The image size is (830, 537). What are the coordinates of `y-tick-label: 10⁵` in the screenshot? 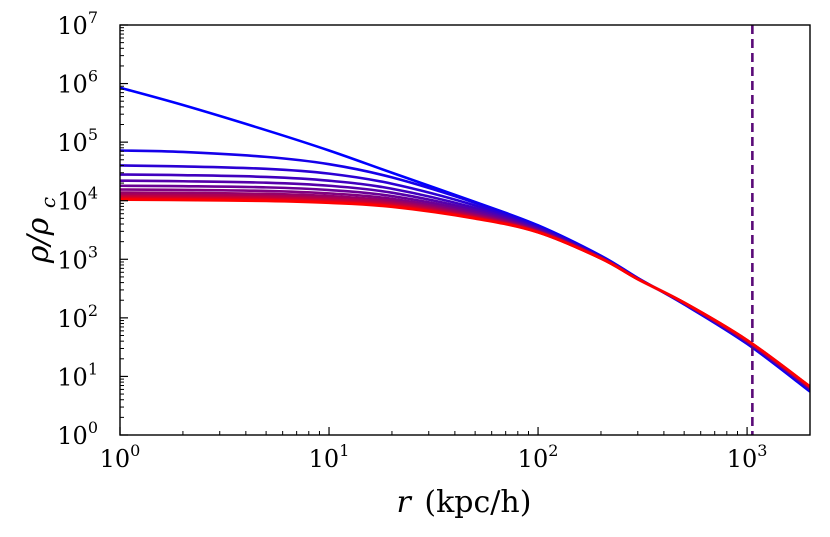 It's located at (77, 141).